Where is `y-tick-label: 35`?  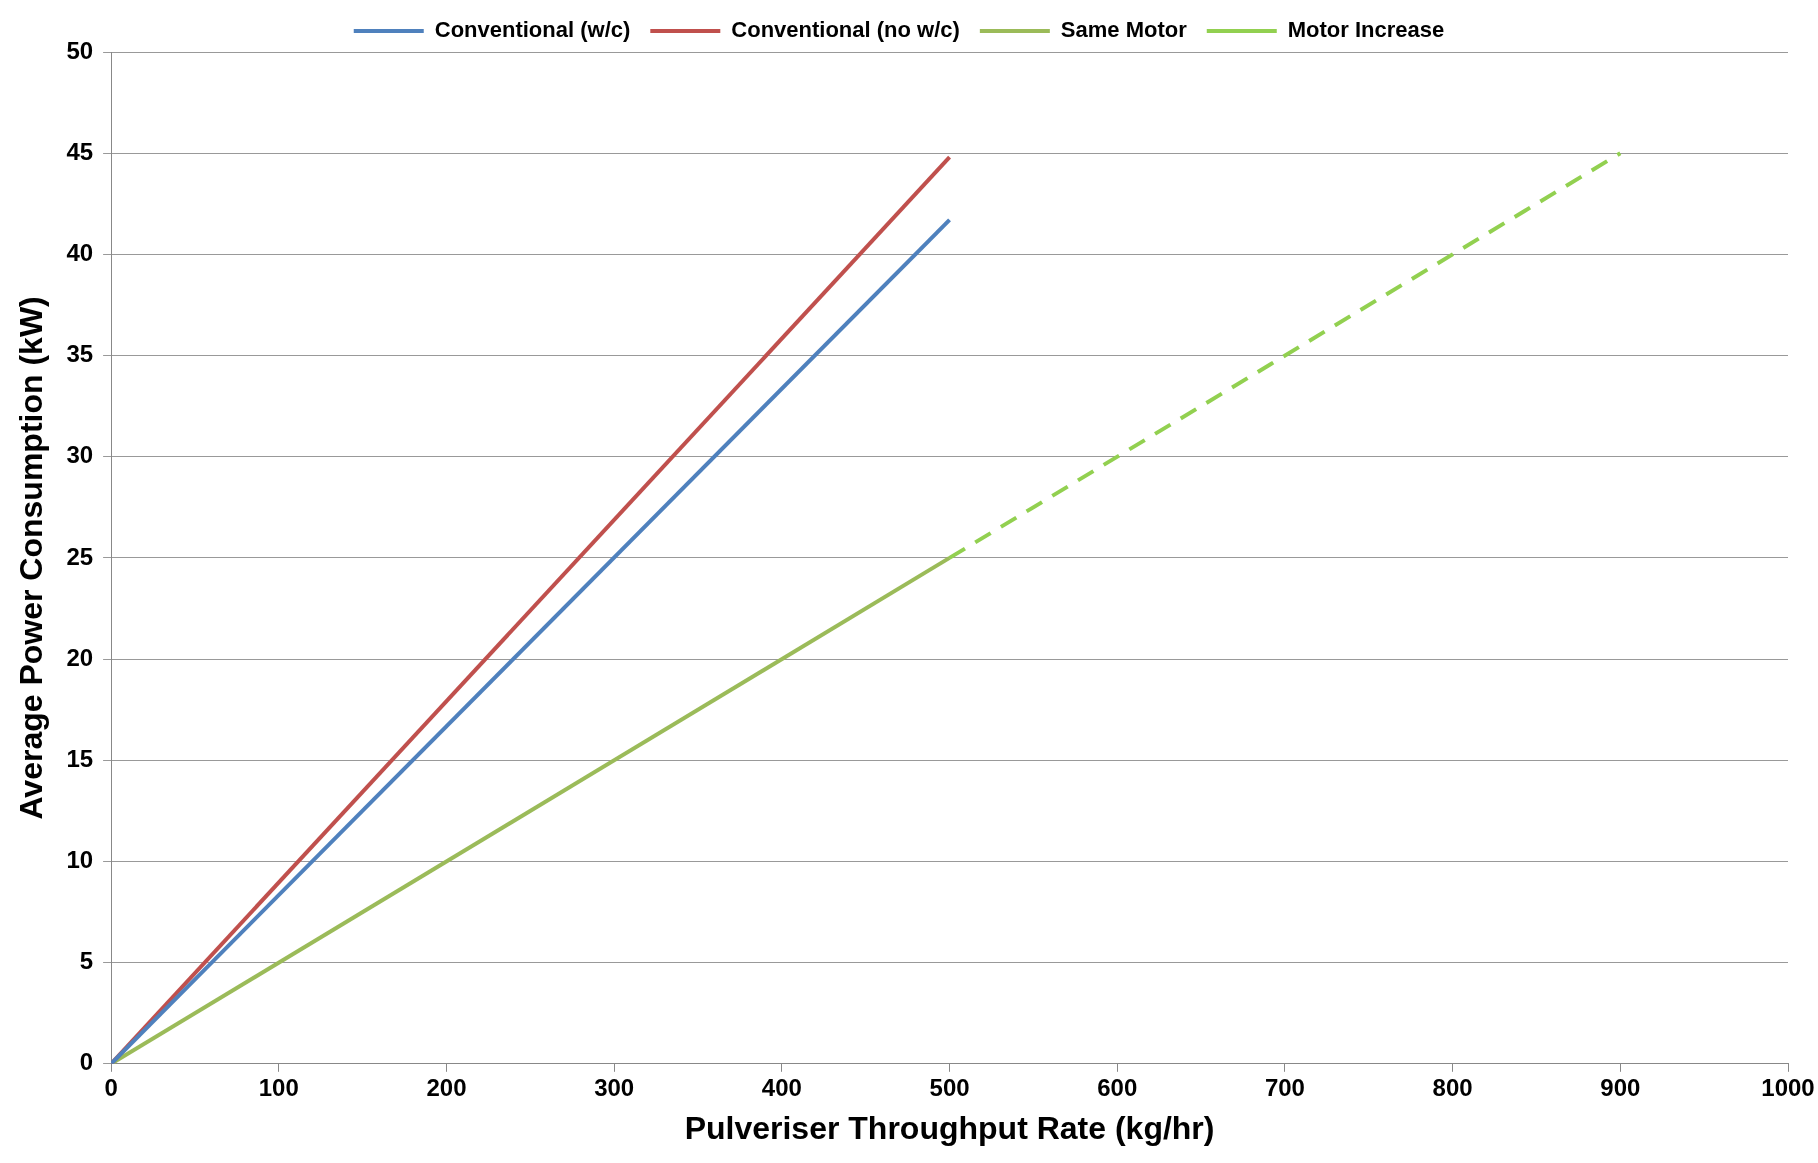
y-tick-label: 35 is located at coordinates (80, 354).